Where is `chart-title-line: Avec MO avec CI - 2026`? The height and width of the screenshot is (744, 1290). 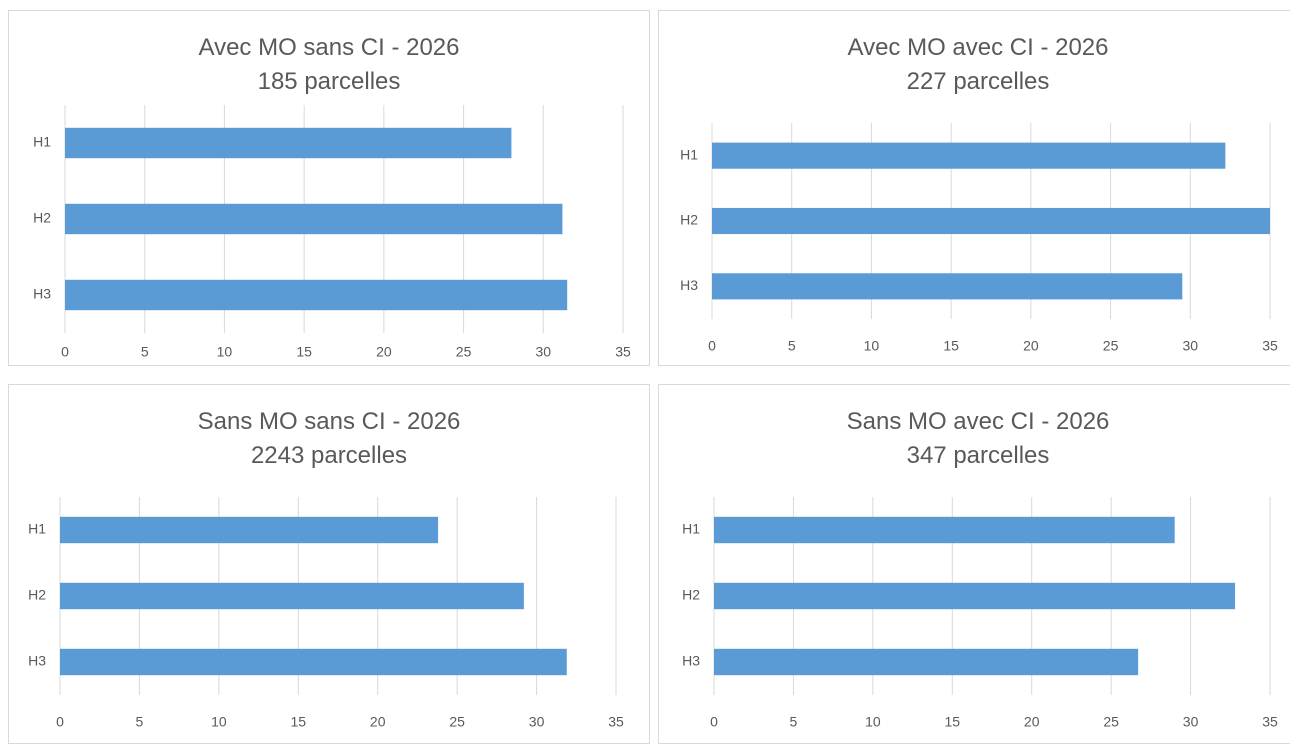 chart-title-line: Avec MO avec CI - 2026 is located at coordinates (978, 47).